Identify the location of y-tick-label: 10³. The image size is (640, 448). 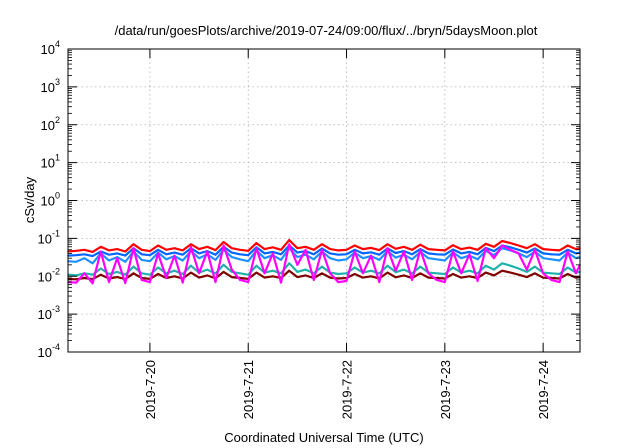
(50, 86).